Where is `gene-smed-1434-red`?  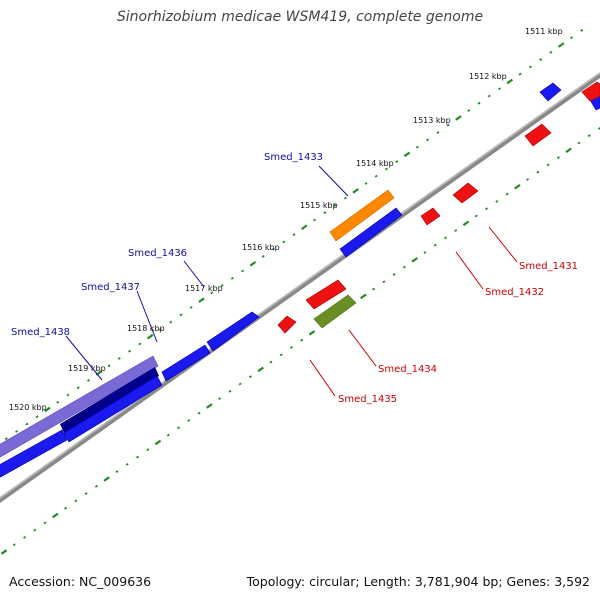
gene-smed-1434-red is located at coordinates (326, 294).